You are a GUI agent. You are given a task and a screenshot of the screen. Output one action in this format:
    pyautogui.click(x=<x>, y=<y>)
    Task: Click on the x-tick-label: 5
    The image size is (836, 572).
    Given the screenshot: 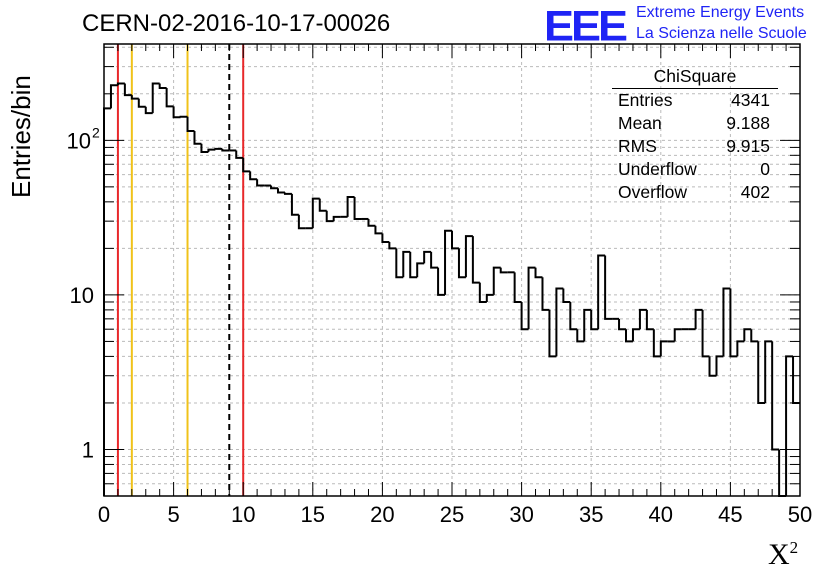 What is the action you would take?
    pyautogui.click(x=173, y=514)
    